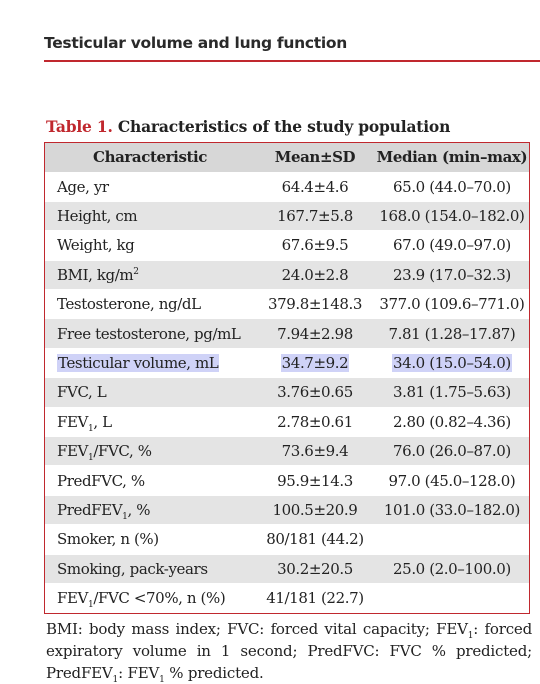 The image size is (540, 684). I want to click on table-row: FEV1, L 2.78±0.61 2.80 (0.82–4.36), so click(287, 422).